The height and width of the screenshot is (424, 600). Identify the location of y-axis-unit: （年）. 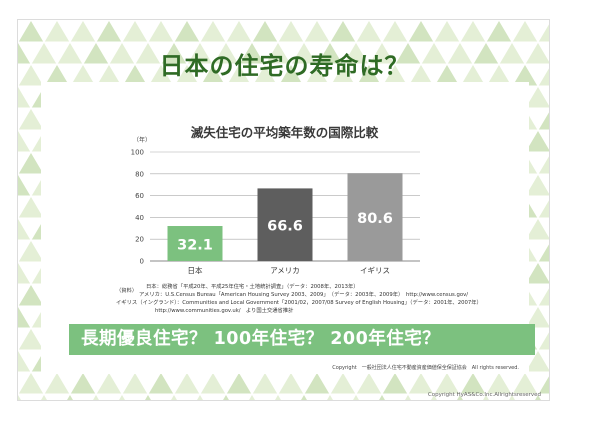
(142, 140).